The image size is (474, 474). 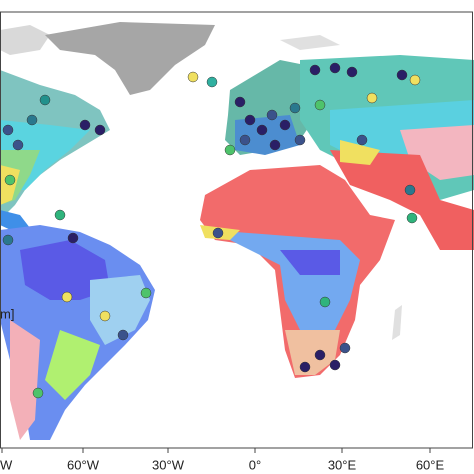 What do you see at coordinates (83, 464) in the screenshot?
I see `x-tick-label: 60°W` at bounding box center [83, 464].